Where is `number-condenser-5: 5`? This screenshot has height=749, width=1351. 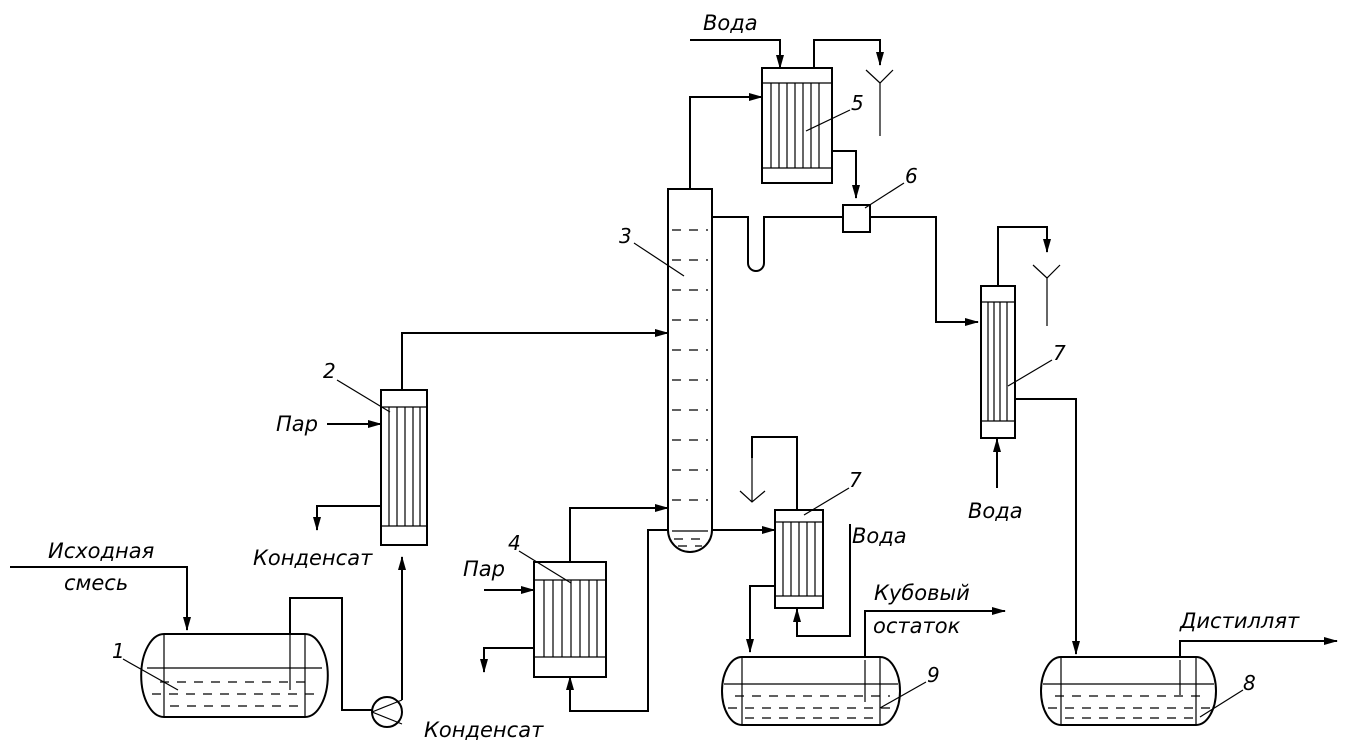
number-condenser-5: 5 is located at coordinates (857, 103).